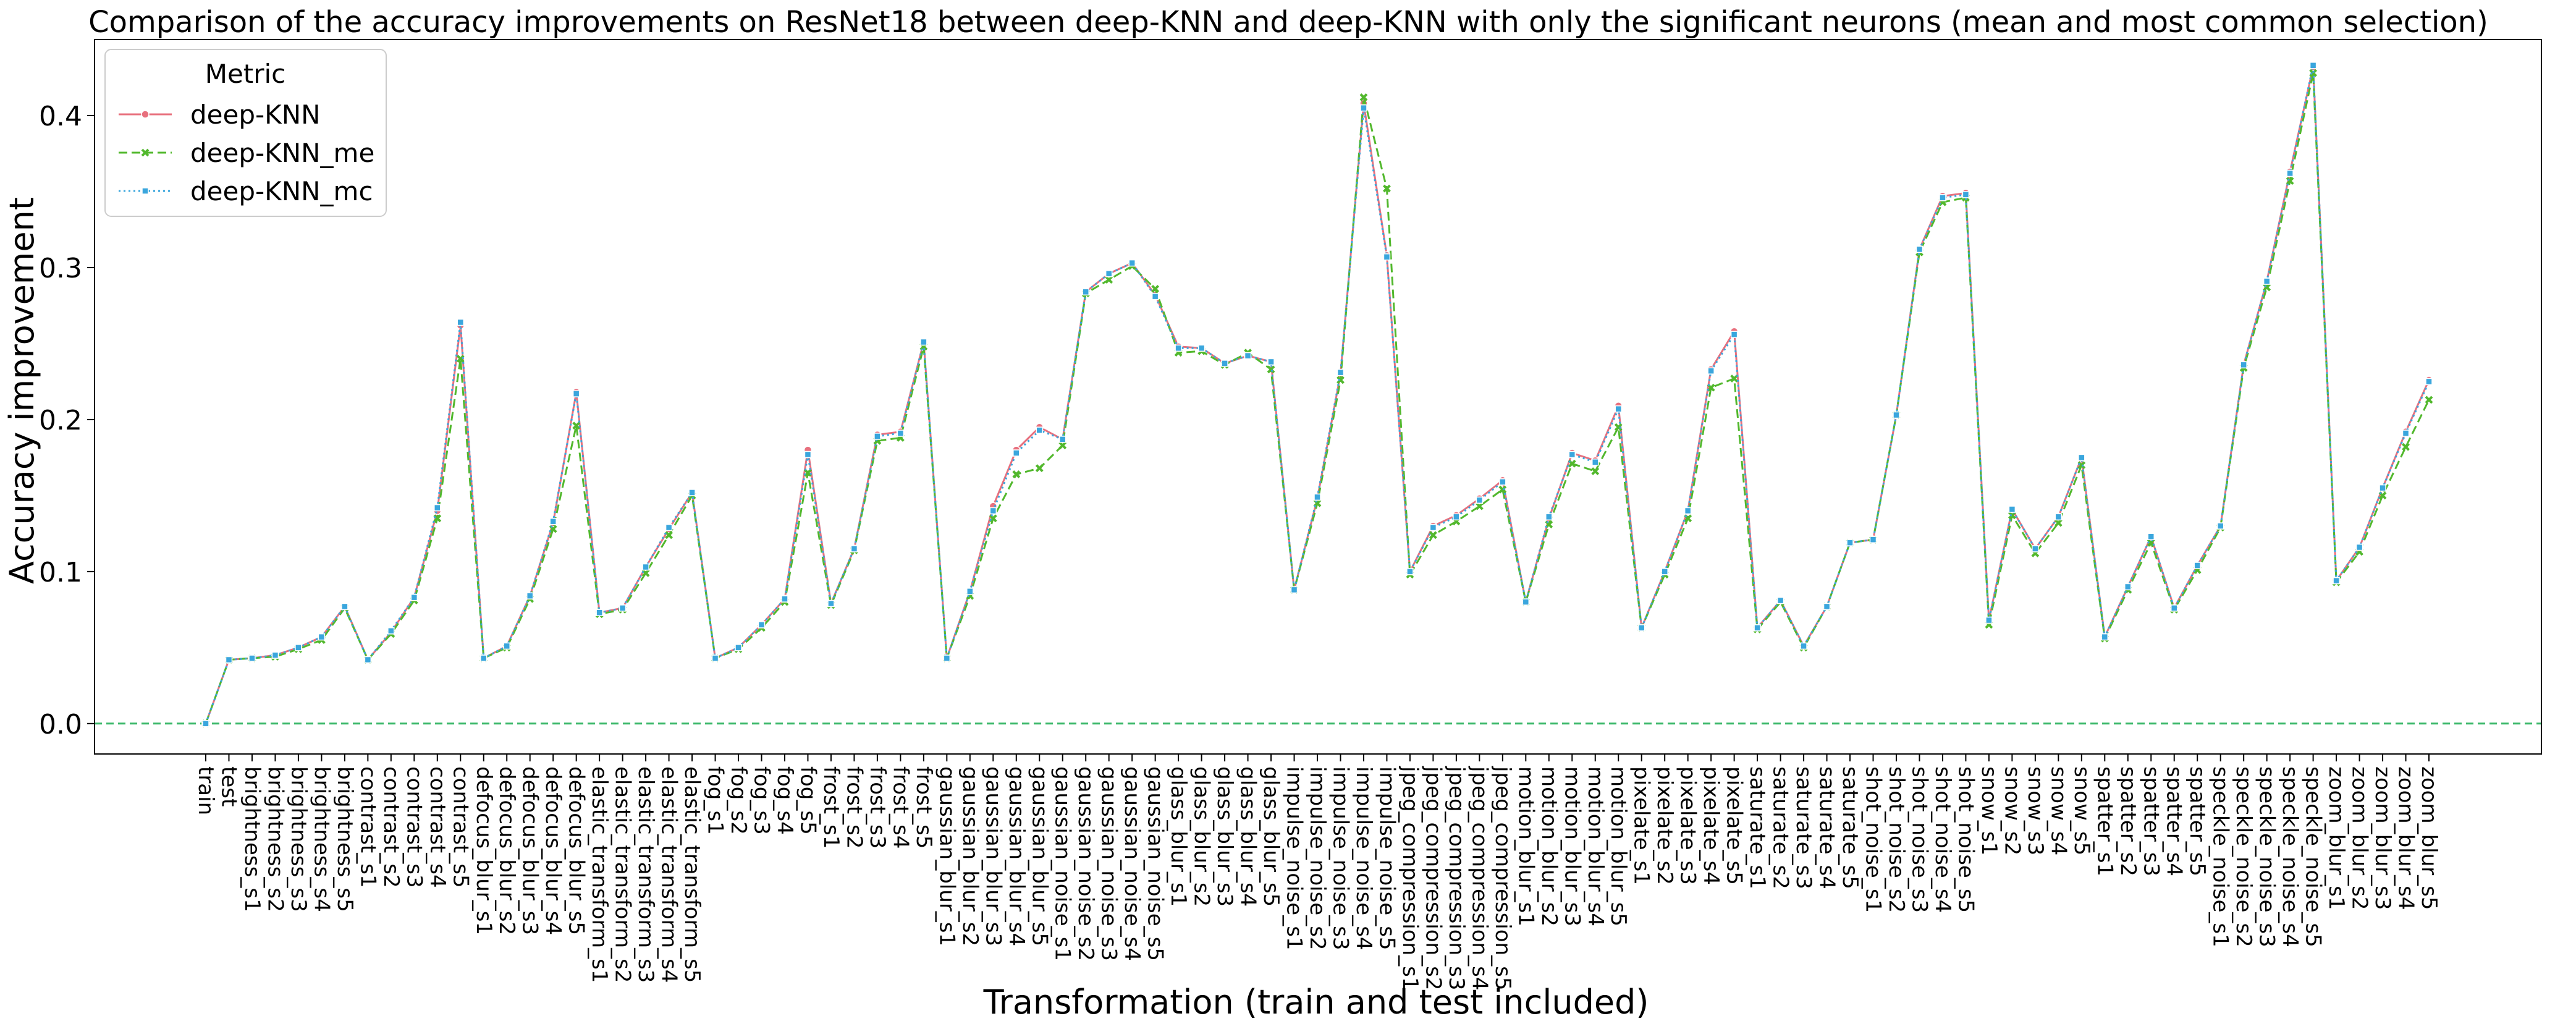  I want to click on x-tick-label: saturate_s5, so click(1850, 827).